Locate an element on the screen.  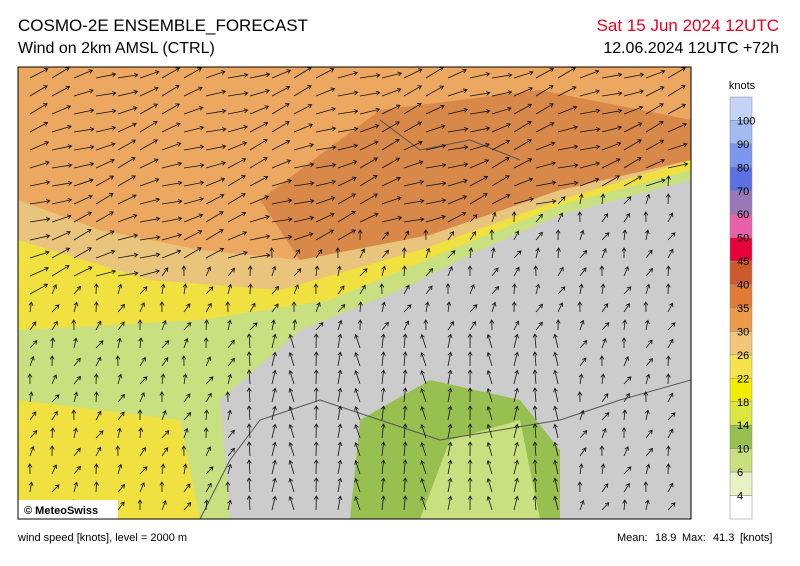
legend-label: 50 is located at coordinates (743, 239).